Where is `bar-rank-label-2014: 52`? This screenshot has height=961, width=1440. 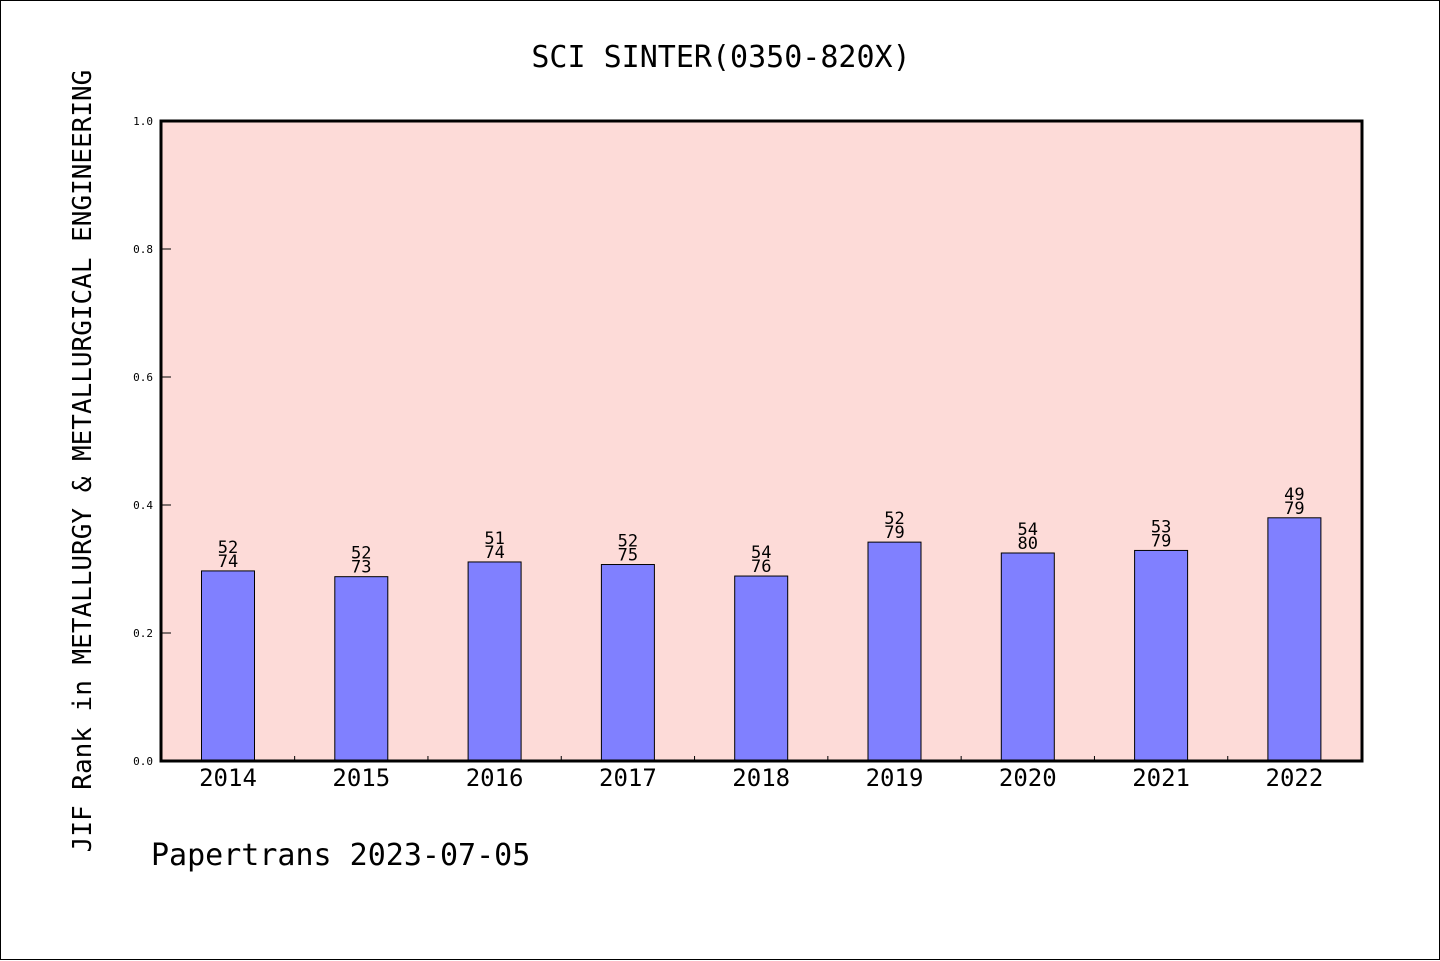
bar-rank-label-2014: 52 is located at coordinates (228, 548).